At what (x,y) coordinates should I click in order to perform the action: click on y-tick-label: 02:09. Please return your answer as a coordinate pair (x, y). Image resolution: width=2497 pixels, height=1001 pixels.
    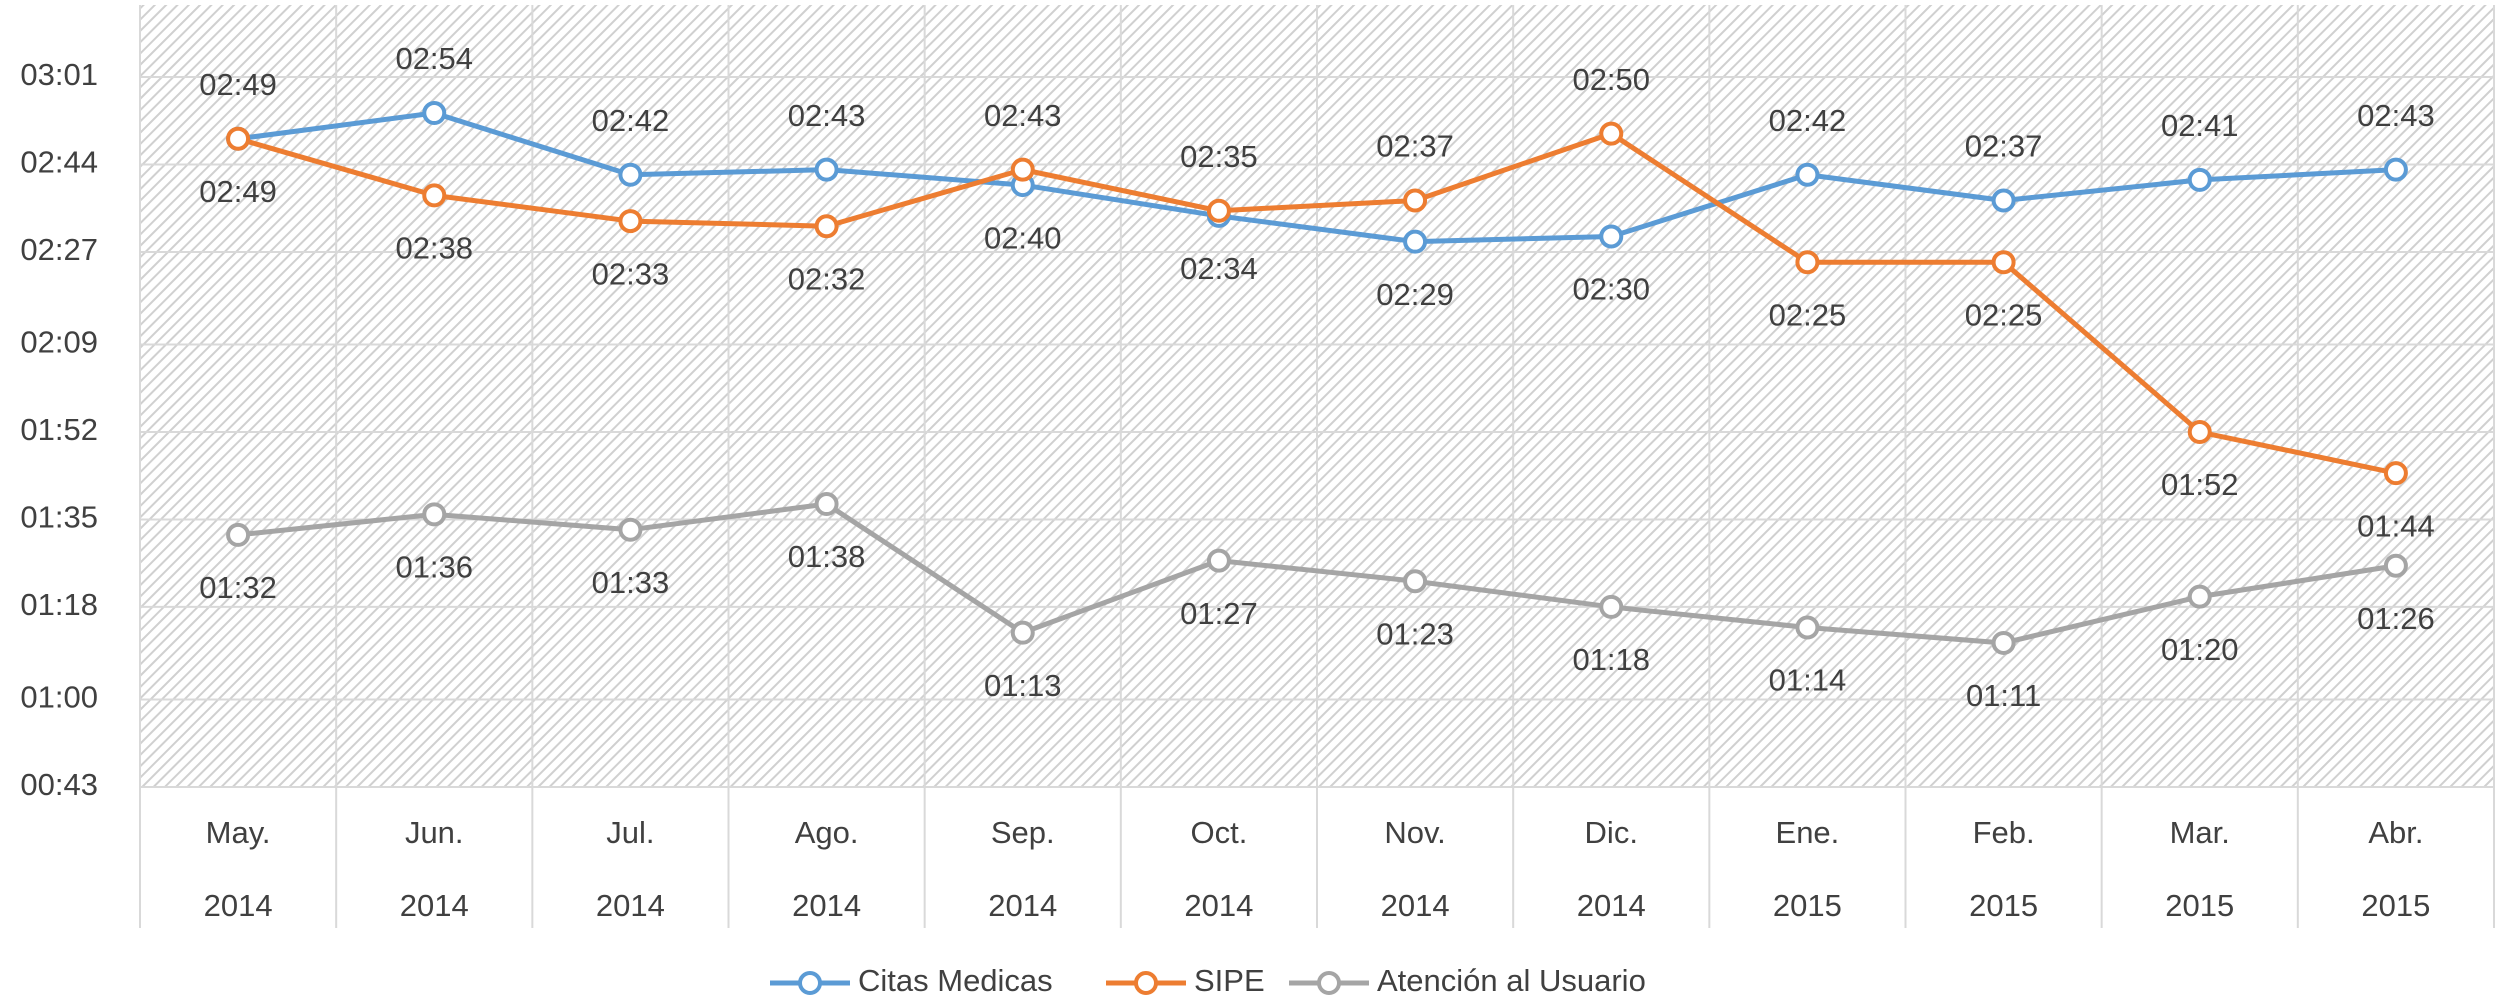
    Looking at the image, I should click on (59, 342).